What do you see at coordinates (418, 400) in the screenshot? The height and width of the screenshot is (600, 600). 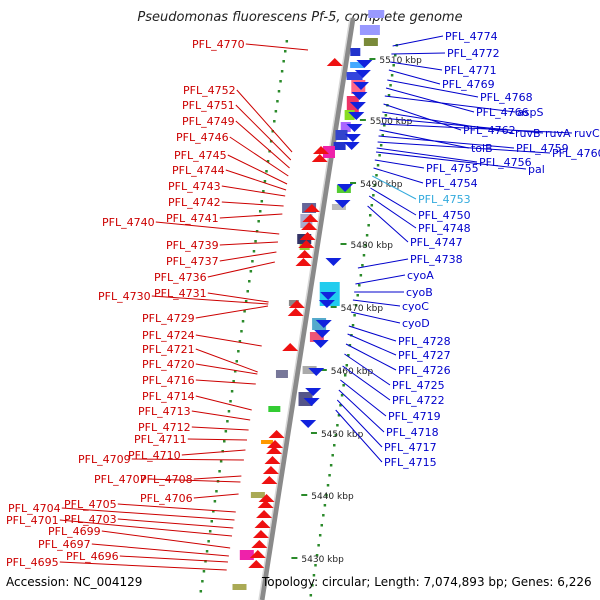 I see `gene-label-right: PFL_4722` at bounding box center [418, 400].